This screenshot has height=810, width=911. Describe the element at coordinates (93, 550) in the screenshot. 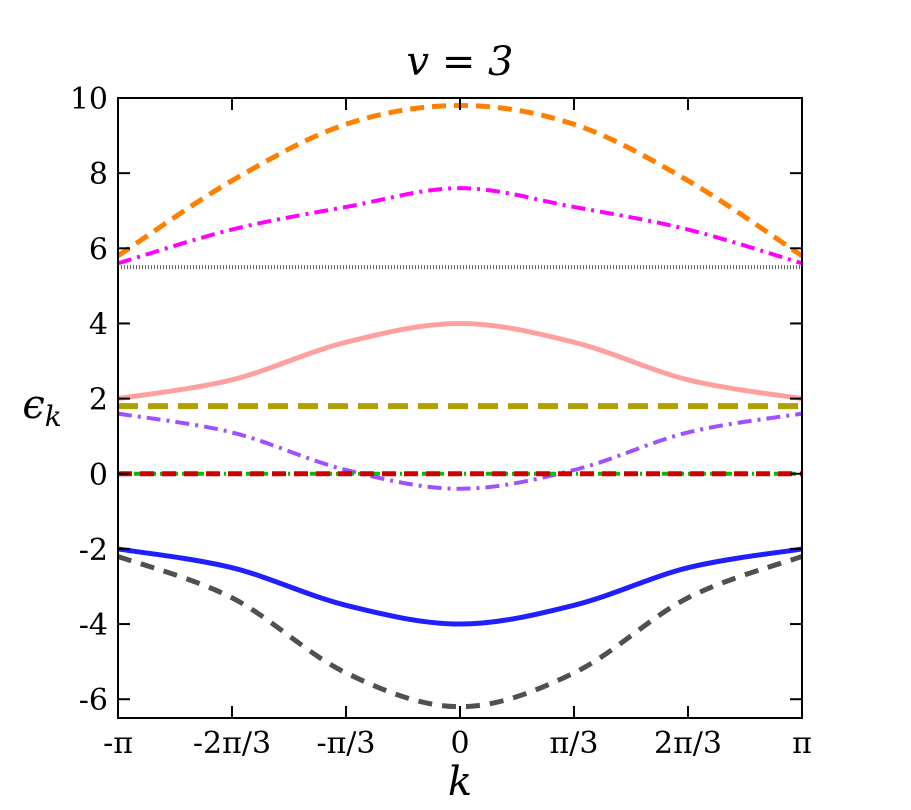

I see `y-tick-label: -2` at that location.